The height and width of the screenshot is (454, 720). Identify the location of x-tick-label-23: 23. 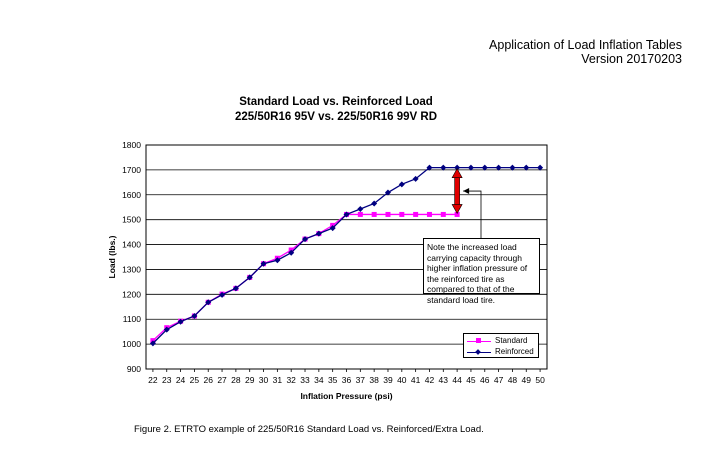
(167, 380).